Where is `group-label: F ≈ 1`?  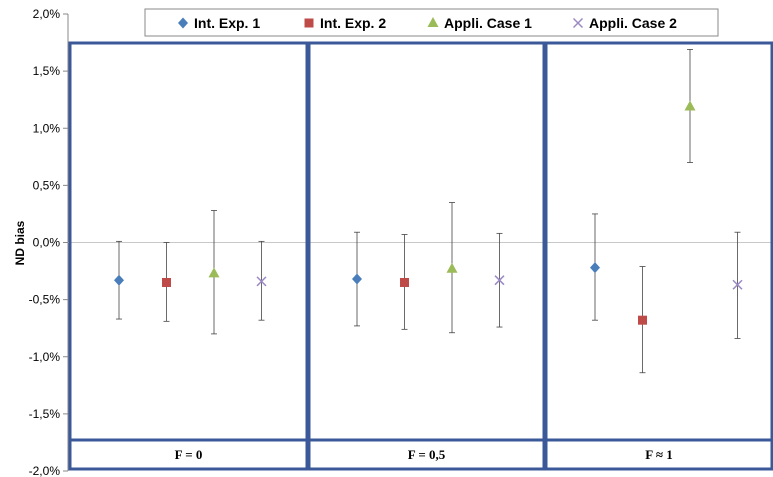 group-label: F ≈ 1 is located at coordinates (659, 454).